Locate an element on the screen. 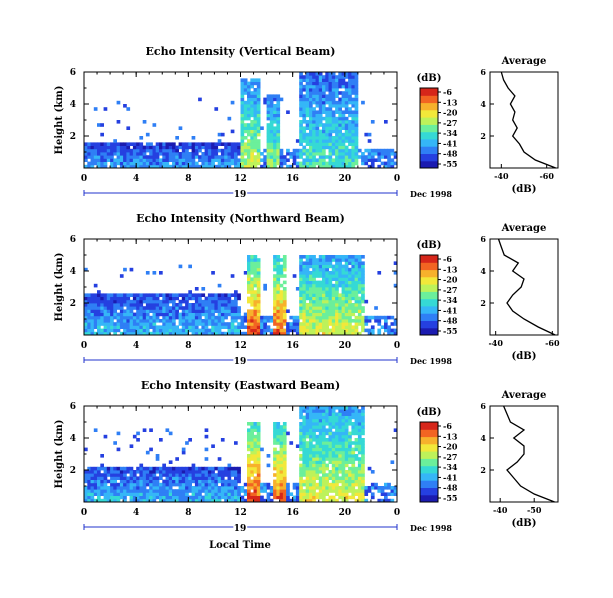 The width and height of the screenshot is (613, 598). average-x-tick-label: -40 is located at coordinates (495, 343).